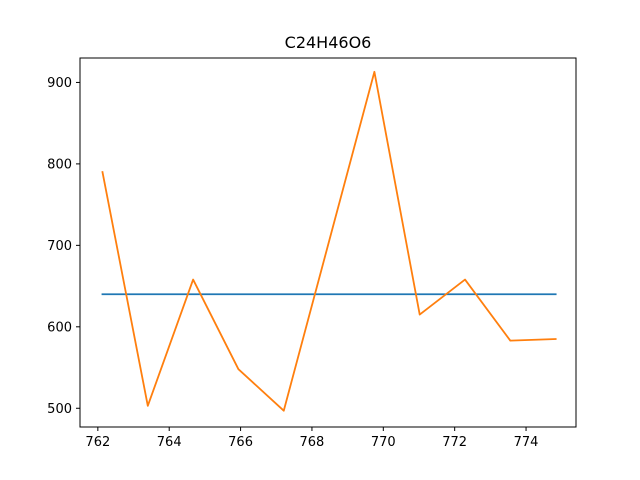 This screenshot has height=480, width=640. Describe the element at coordinates (59, 409) in the screenshot. I see `y-tick-label: 500` at that location.